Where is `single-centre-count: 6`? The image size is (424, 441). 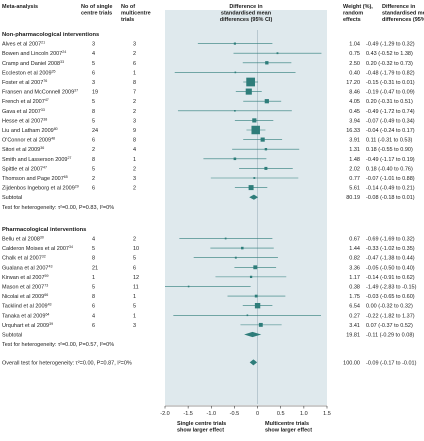
single-centre-count: 6 is located at coordinates (93, 307).